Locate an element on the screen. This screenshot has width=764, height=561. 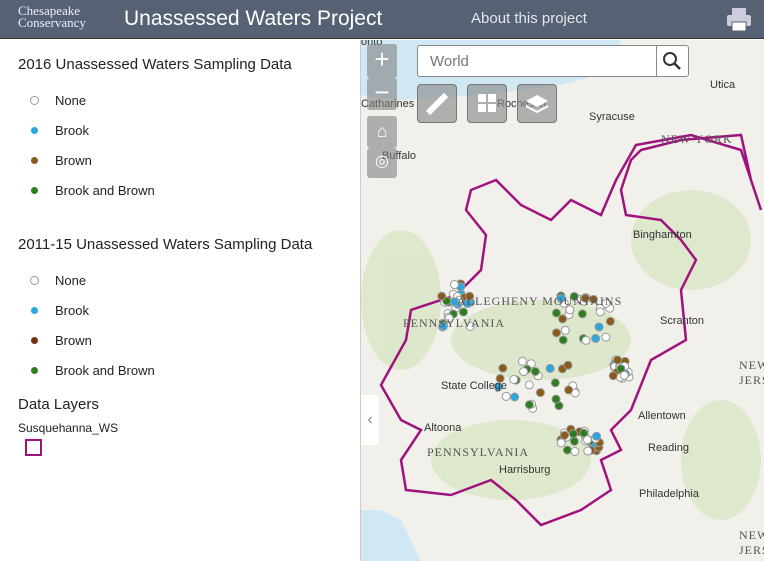
search-icon is located at coordinates (672, 61).